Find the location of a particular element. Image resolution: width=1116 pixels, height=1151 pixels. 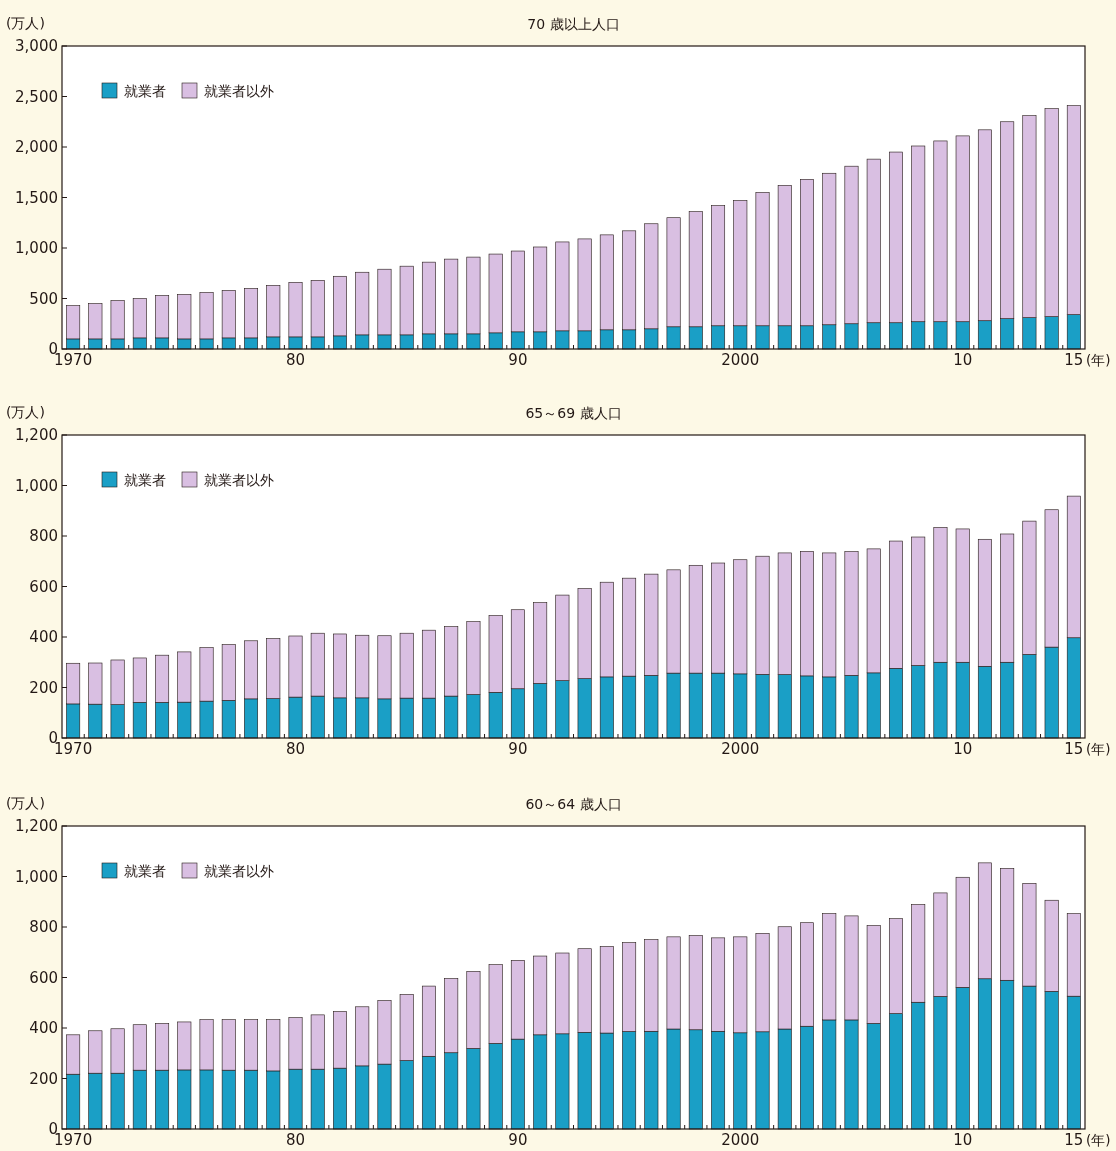

y-tick-label: 1,500 is located at coordinates (36, 197).